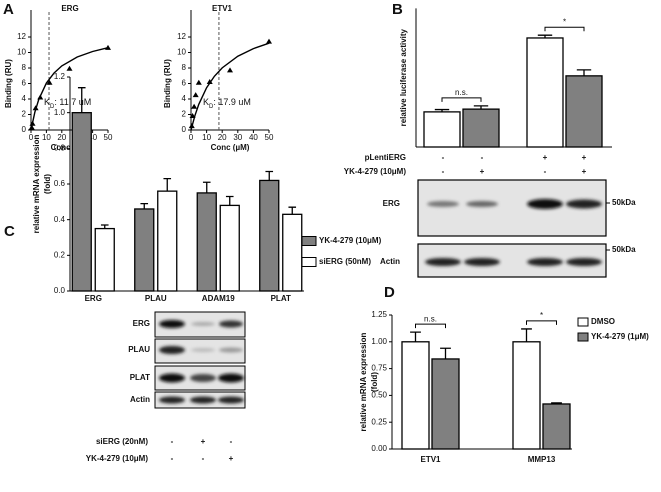 The image size is (661, 492). I want to click on x-tick-label: 30, so click(237, 137).